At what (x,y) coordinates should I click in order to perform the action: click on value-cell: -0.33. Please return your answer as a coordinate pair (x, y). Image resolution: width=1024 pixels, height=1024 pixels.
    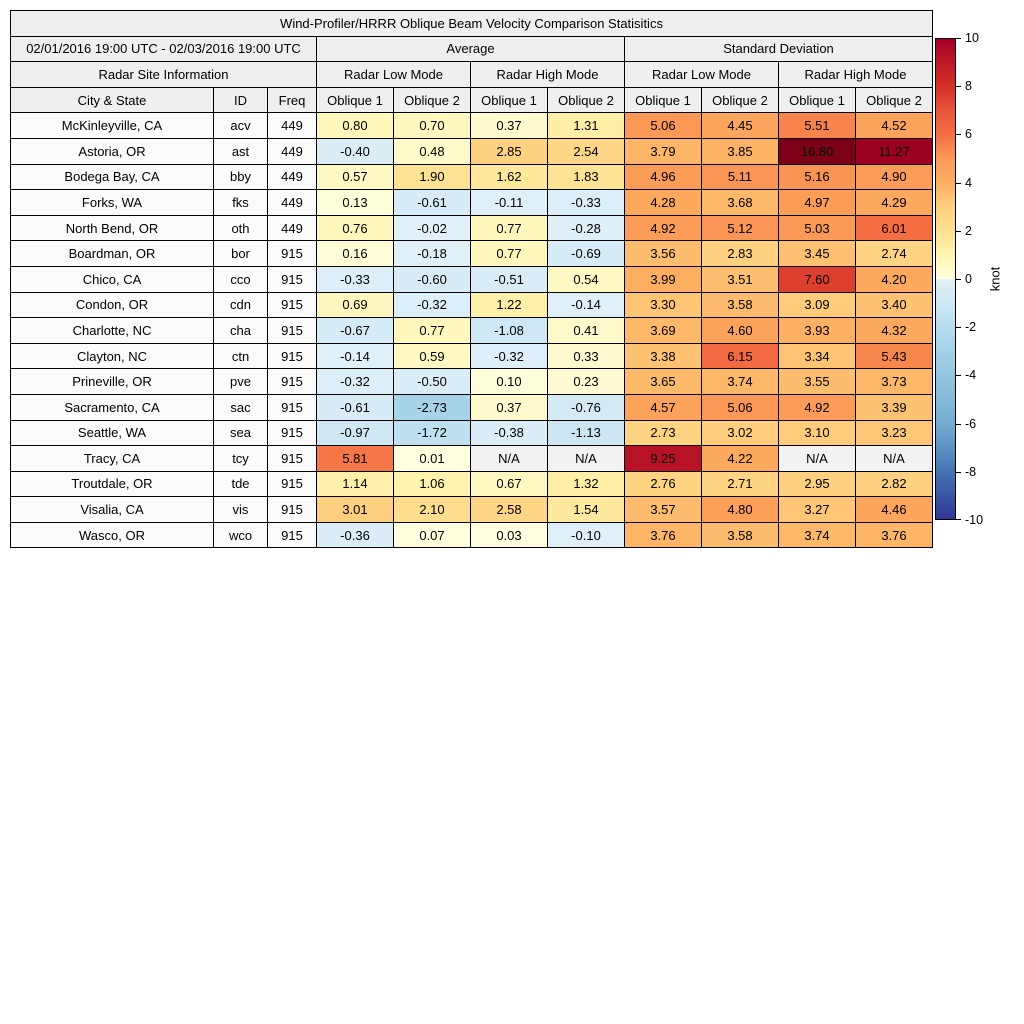
    Looking at the image, I should click on (586, 202).